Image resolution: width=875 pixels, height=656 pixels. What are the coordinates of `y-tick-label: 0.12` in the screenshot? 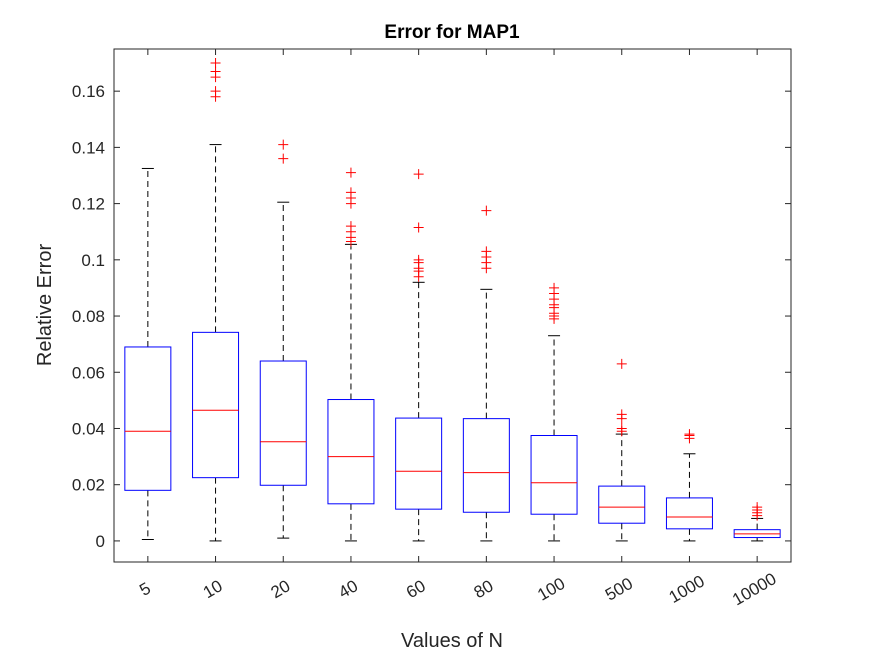 It's located at (88, 204).